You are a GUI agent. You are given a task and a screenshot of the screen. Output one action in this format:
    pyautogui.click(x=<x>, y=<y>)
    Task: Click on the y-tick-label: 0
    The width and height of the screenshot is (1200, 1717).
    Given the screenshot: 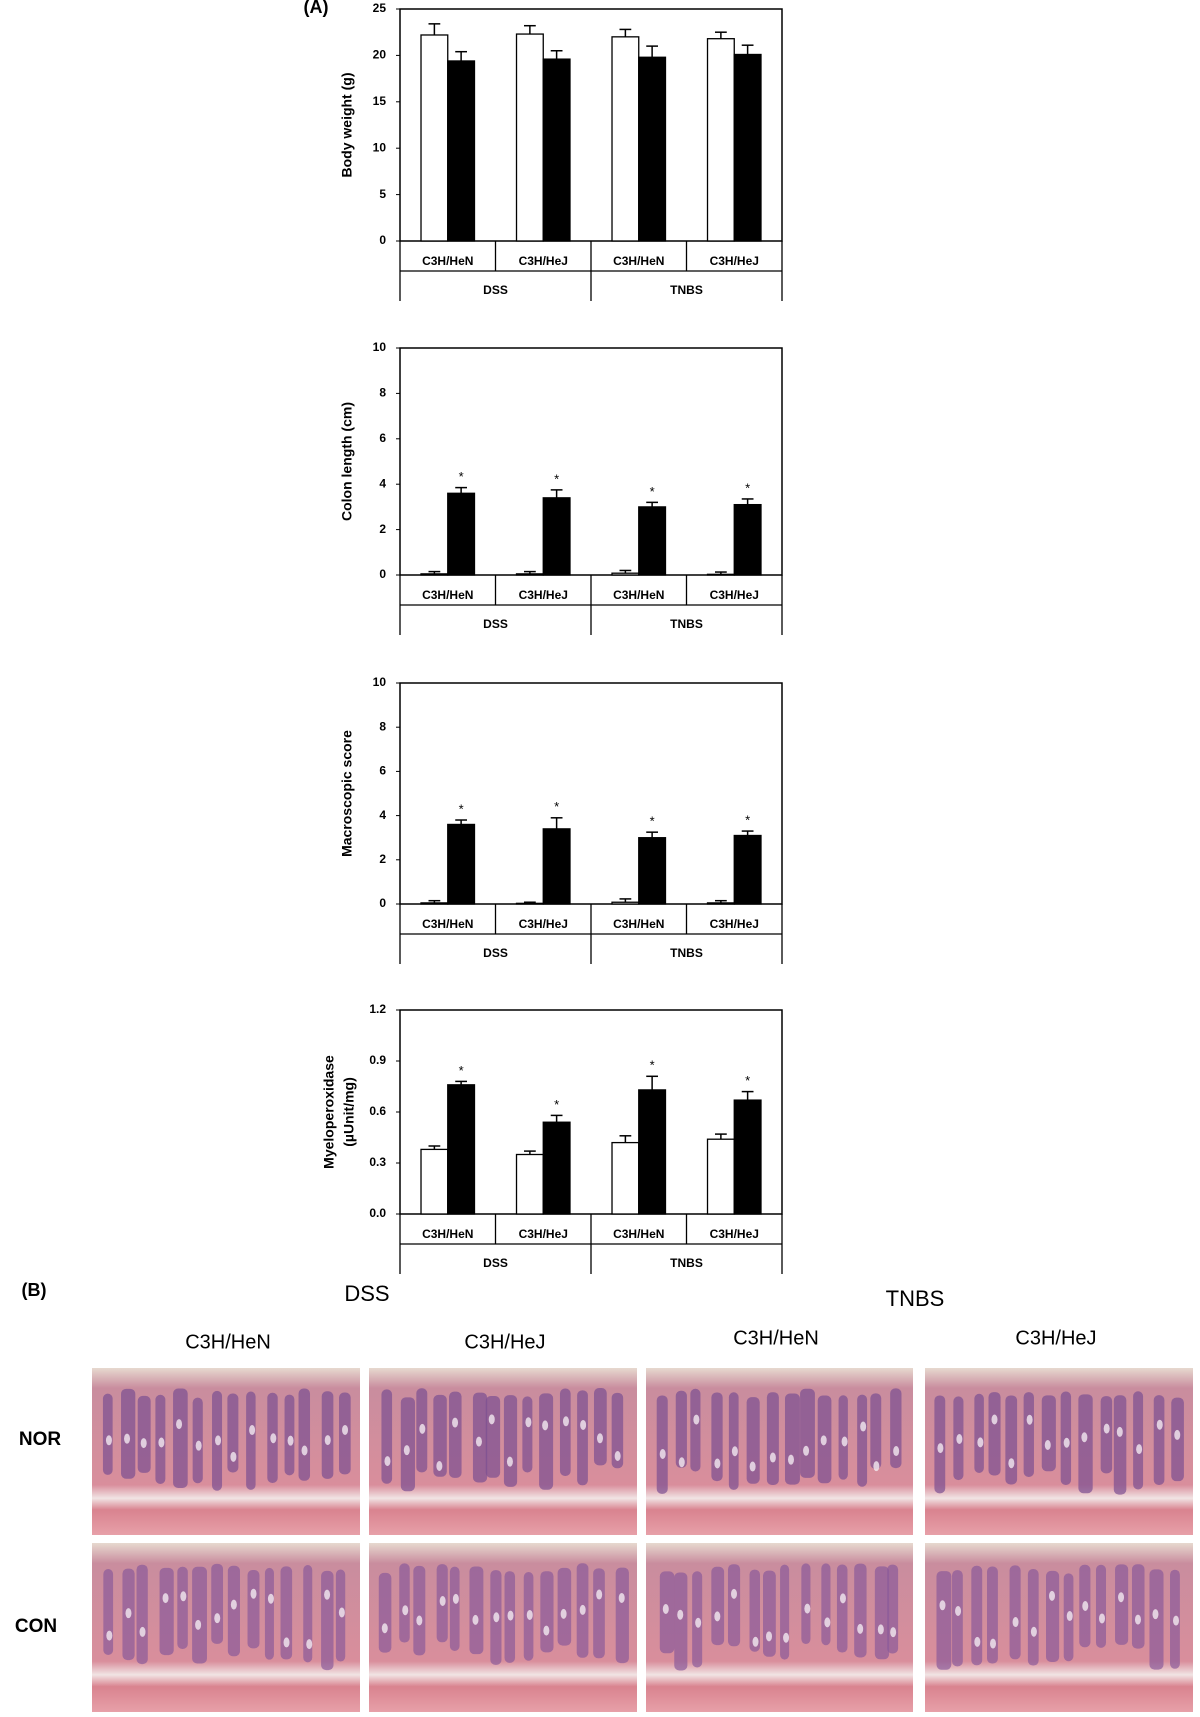 What is the action you would take?
    pyautogui.click(x=382, y=240)
    